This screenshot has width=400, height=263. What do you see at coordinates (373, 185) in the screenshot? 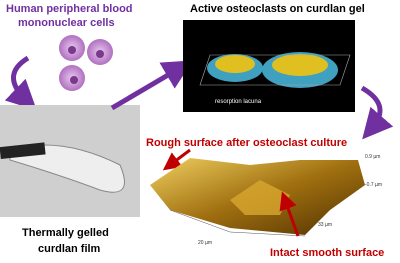
I see `axis-label: -0.7 µm` at bounding box center [373, 185].